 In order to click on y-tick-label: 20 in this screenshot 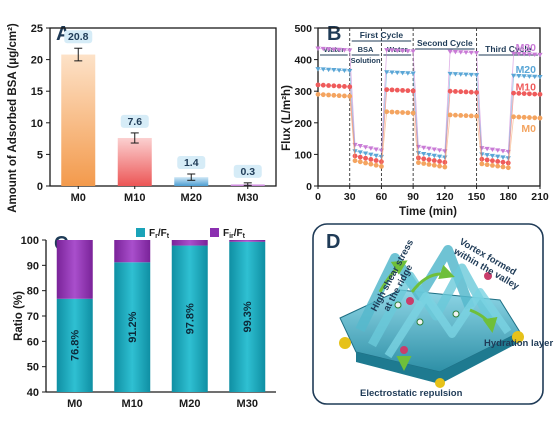, I will do `click(37, 61)`.